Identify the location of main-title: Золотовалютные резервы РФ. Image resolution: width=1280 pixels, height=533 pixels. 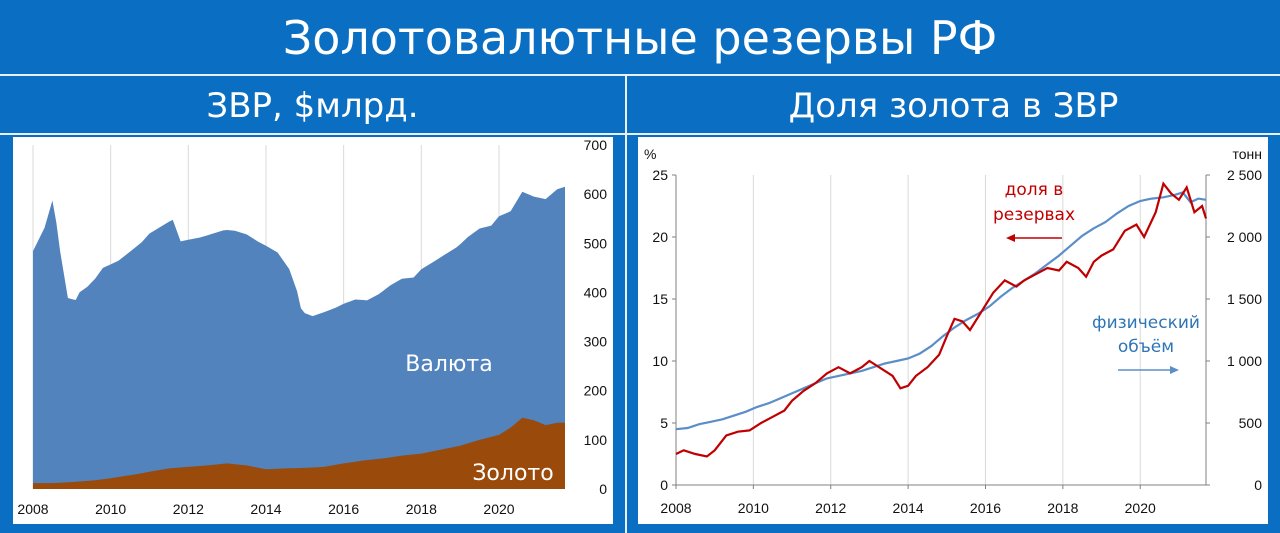
(640, 38).